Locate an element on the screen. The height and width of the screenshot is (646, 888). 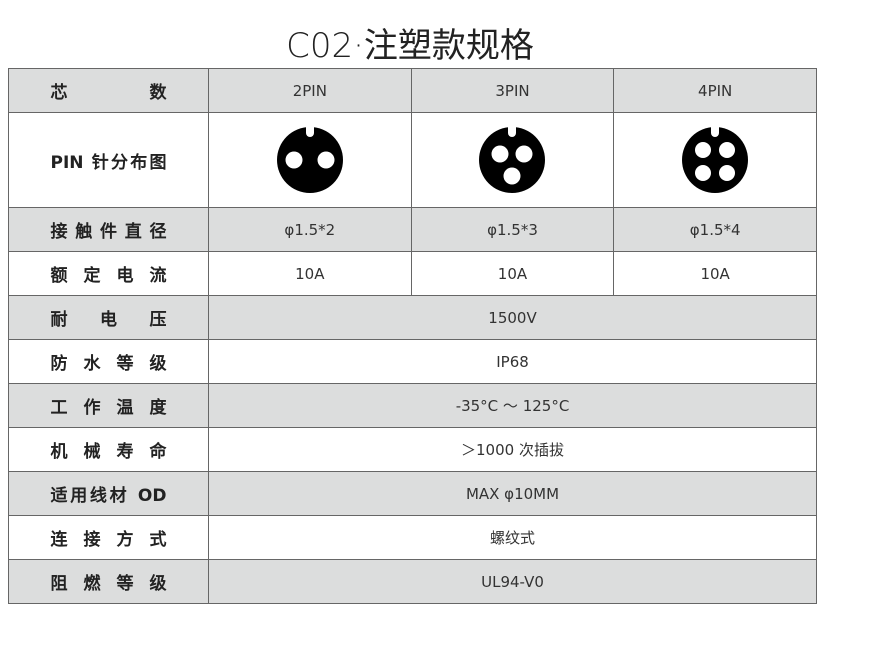
table-row: 工作温度 -35°C ～ 125°C is located at coordinates (412, 405).